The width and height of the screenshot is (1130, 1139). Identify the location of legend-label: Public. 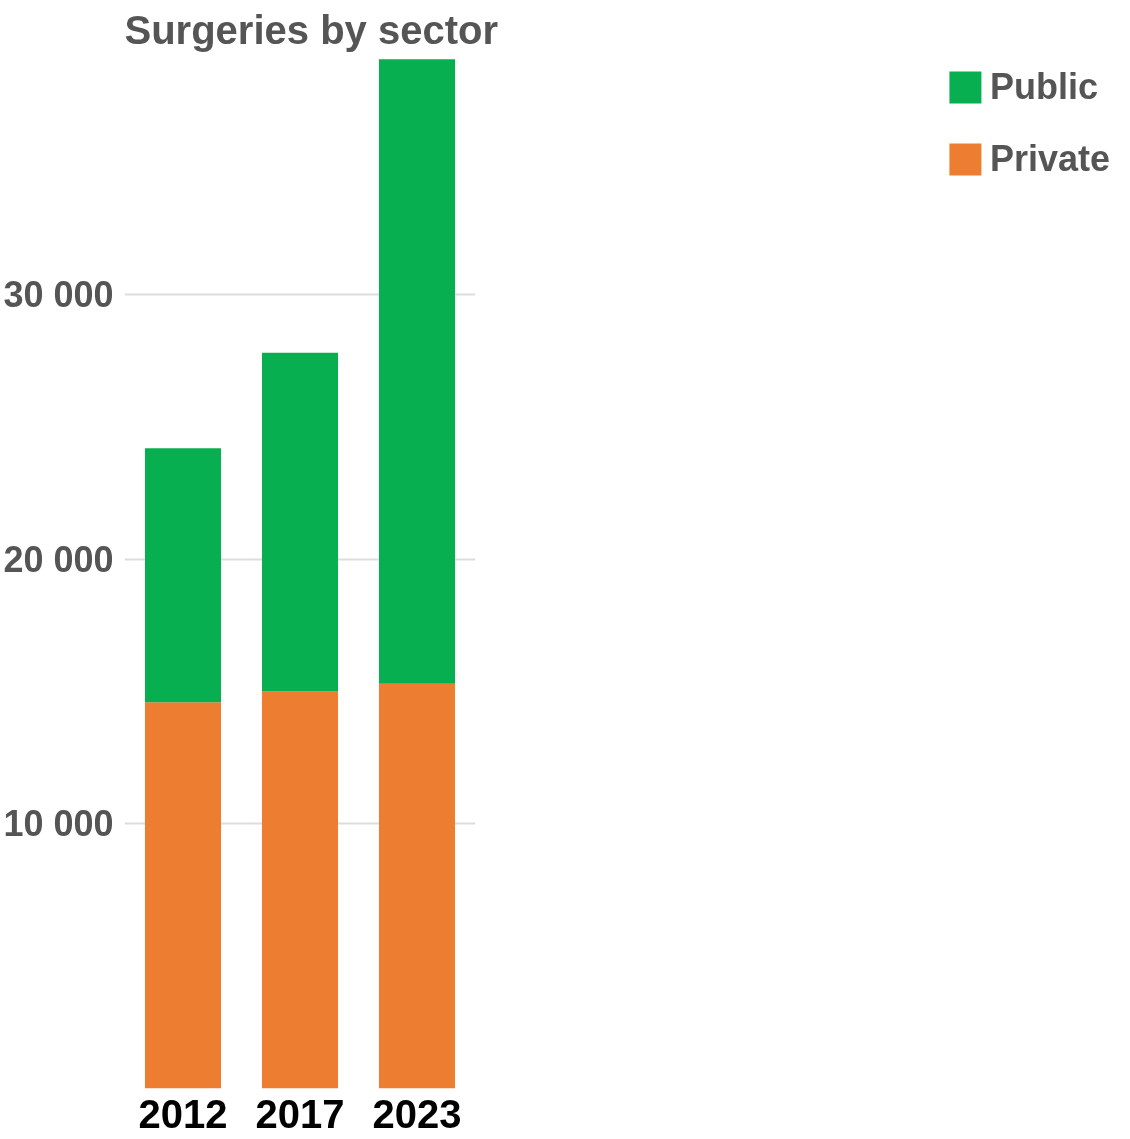
(1043, 87).